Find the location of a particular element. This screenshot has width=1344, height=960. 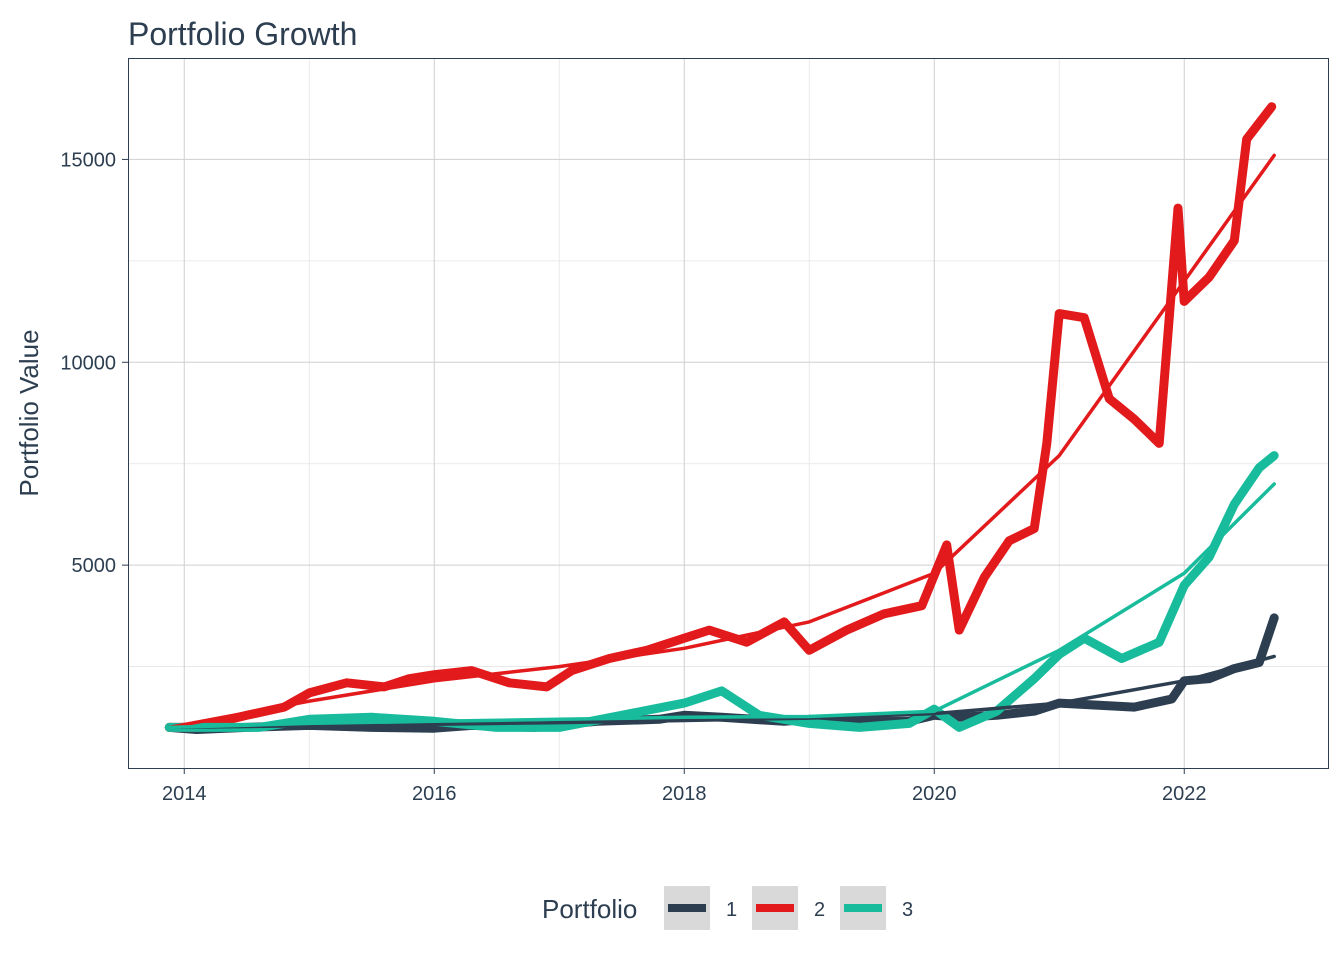

series-1-trend-line is located at coordinates (721, 692).